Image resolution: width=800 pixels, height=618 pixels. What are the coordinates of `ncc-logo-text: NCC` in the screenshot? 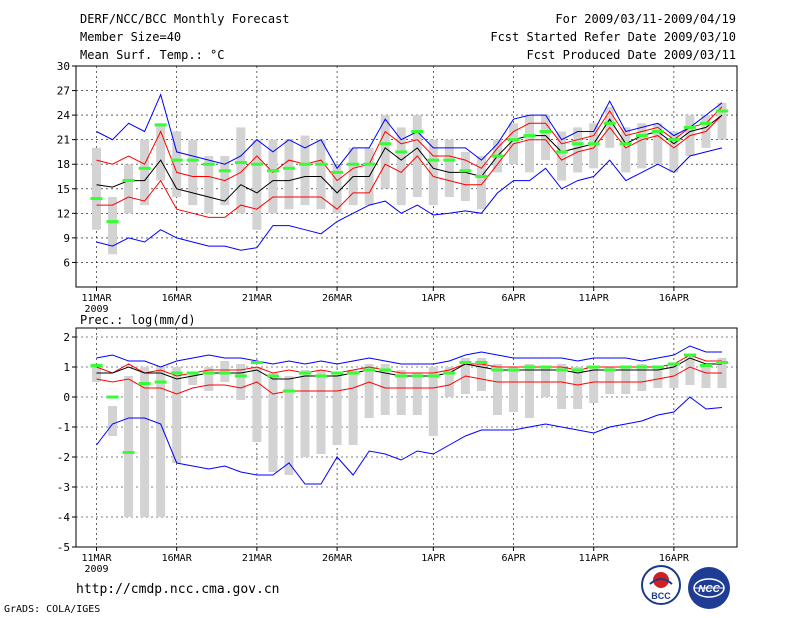 It's located at (709, 589).